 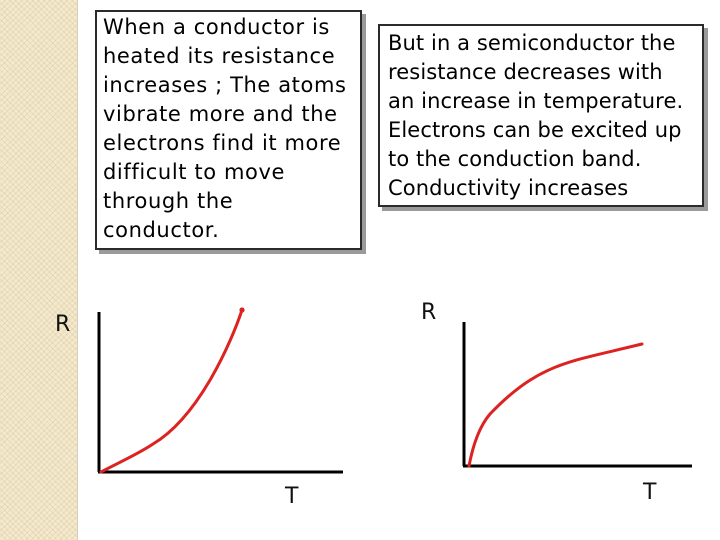 What do you see at coordinates (63, 324) in the screenshot?
I see `conductor-y-axis-label: R` at bounding box center [63, 324].